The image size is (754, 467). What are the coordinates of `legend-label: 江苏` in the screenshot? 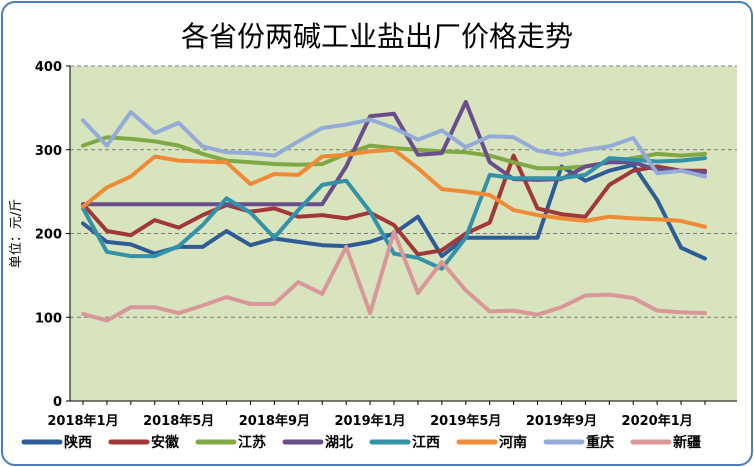 It's located at (252, 442).